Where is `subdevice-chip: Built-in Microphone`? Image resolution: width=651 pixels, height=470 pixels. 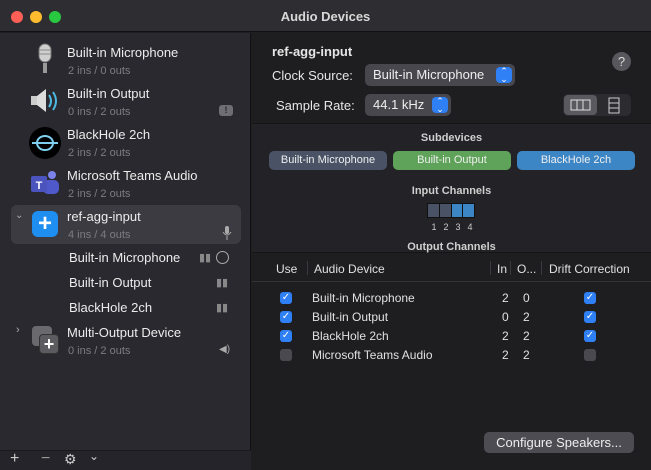
subdevice-chip: Built-in Microphone is located at coordinates (328, 160).